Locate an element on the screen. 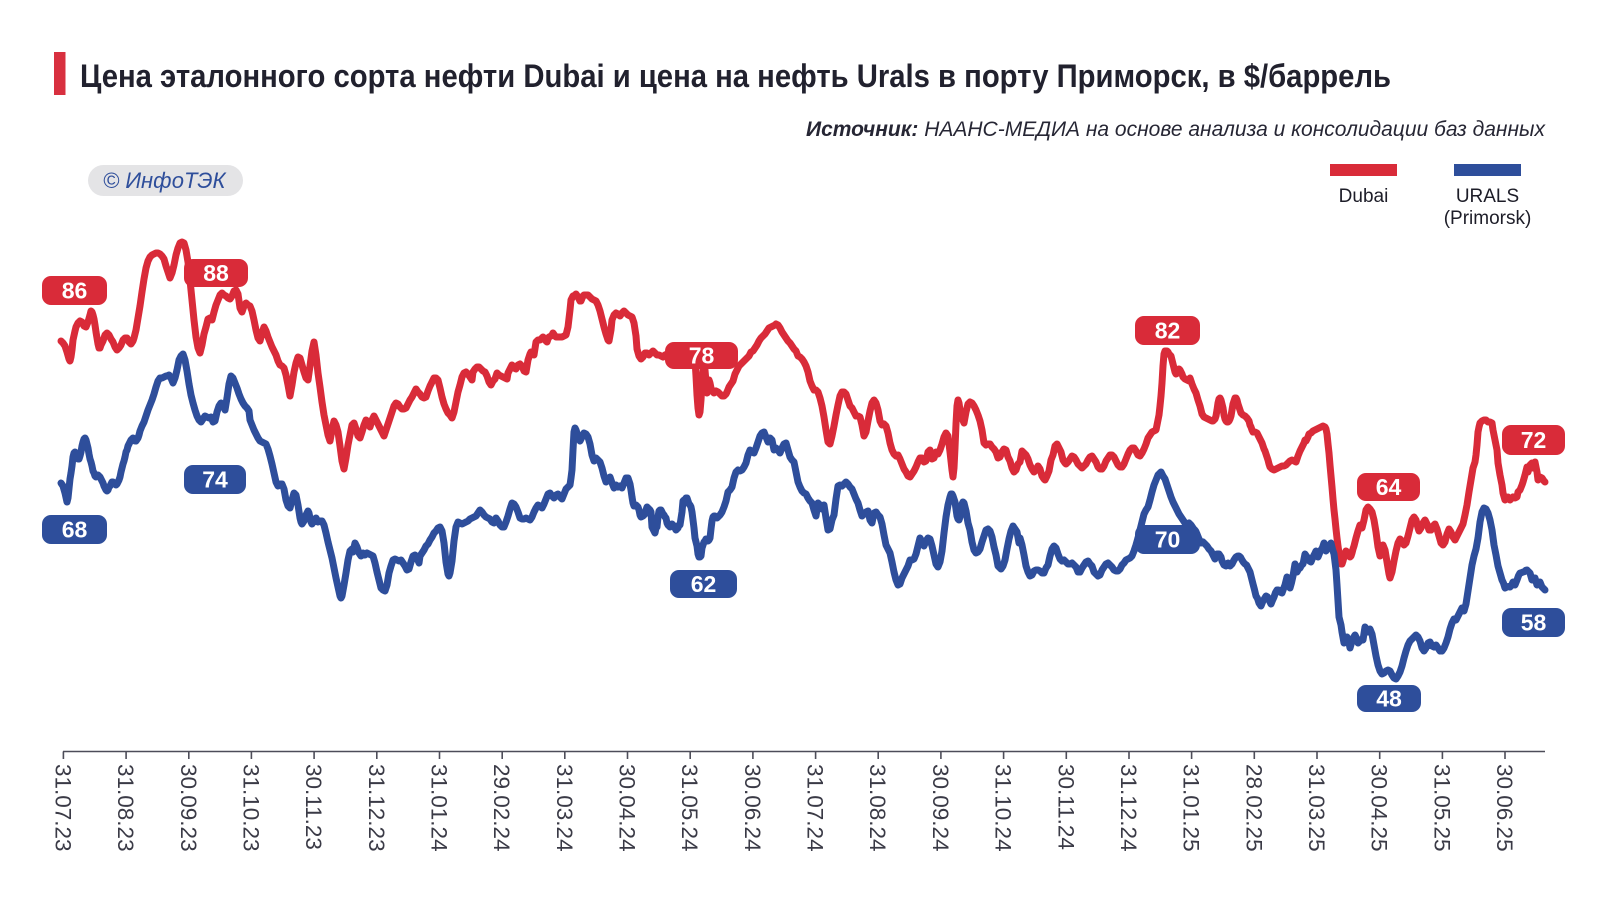  svg-text: 58 is located at coordinates (1534, 623).